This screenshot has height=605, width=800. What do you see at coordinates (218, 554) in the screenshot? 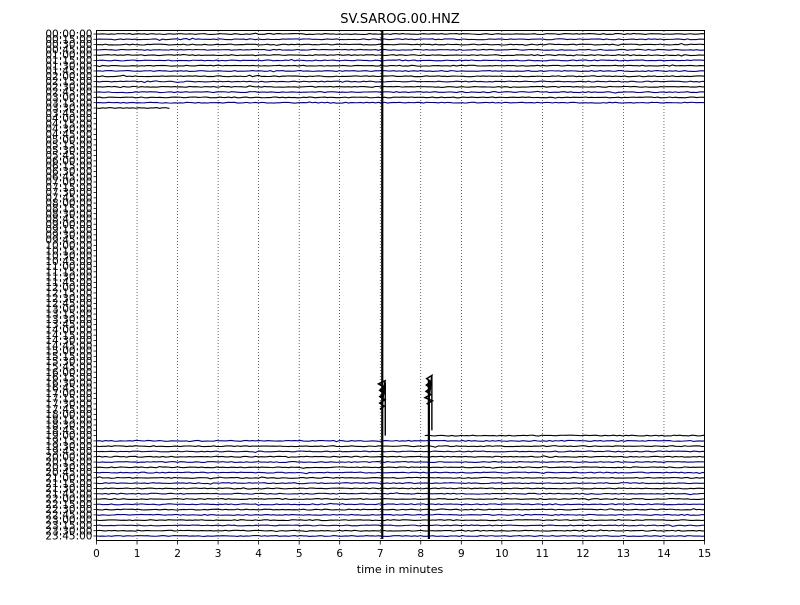
I see `x-tick-label: 3` at bounding box center [218, 554].